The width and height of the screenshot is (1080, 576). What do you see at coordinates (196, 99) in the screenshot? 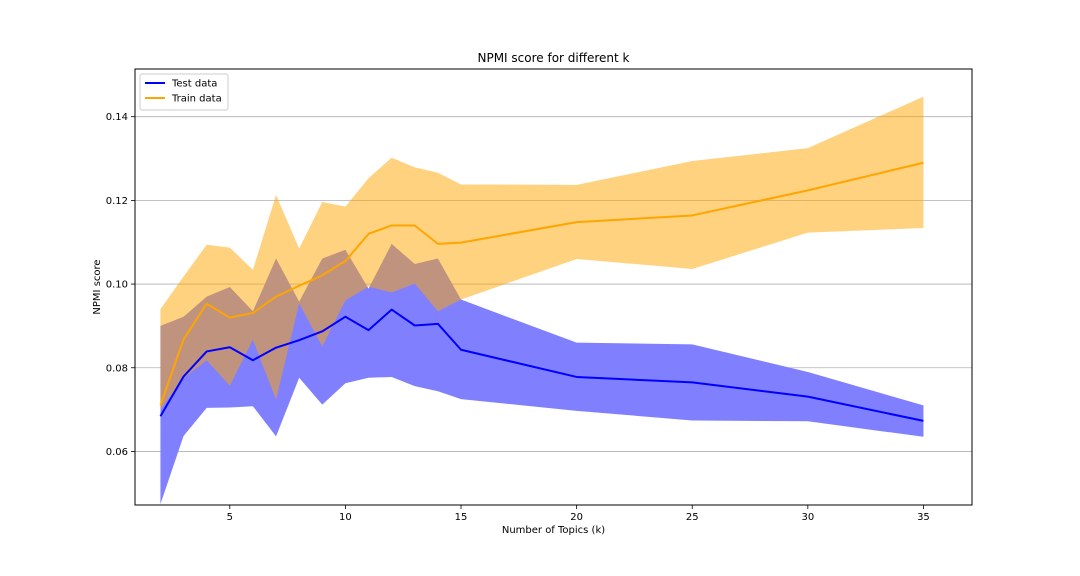
I see `legend-label-train: Train data` at bounding box center [196, 99].